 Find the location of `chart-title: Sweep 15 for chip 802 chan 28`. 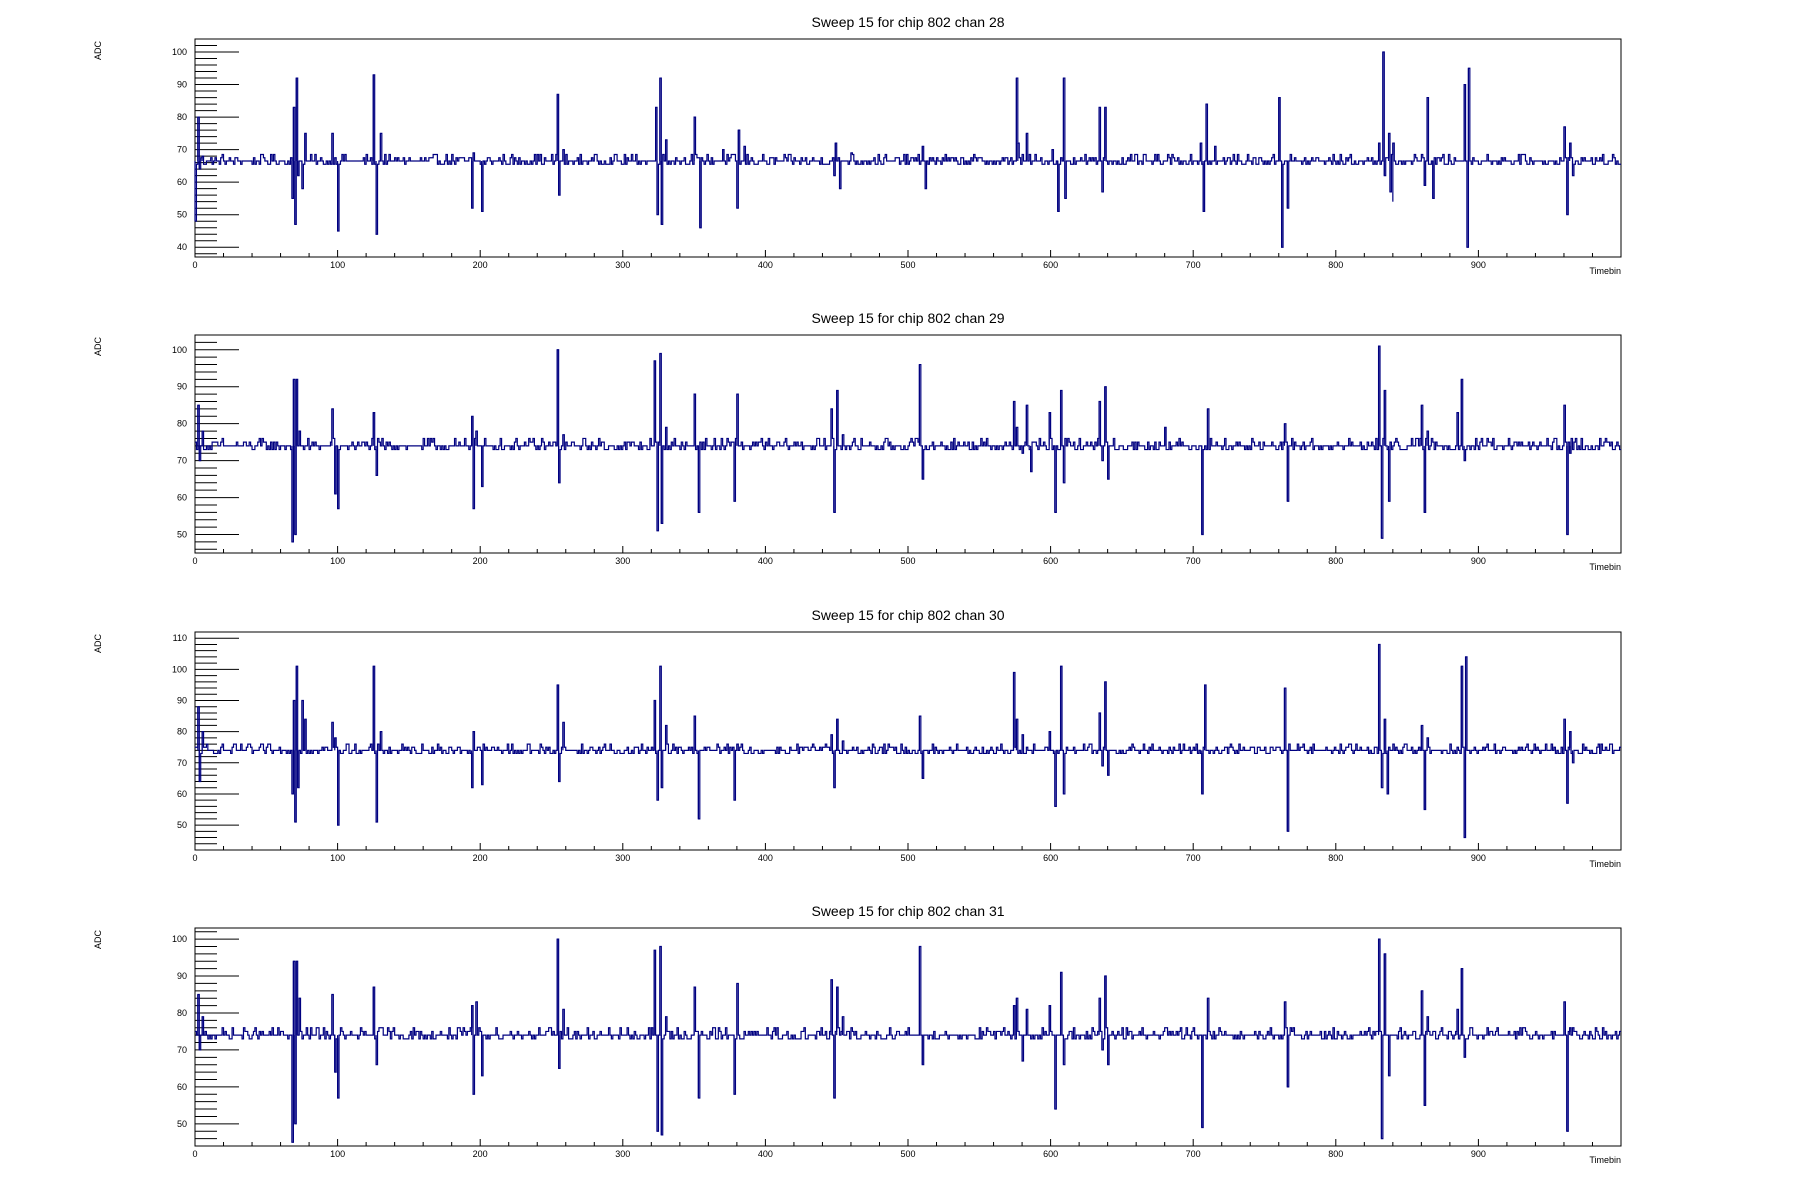

chart-title: Sweep 15 for chip 802 chan 28 is located at coordinates (907, 22).